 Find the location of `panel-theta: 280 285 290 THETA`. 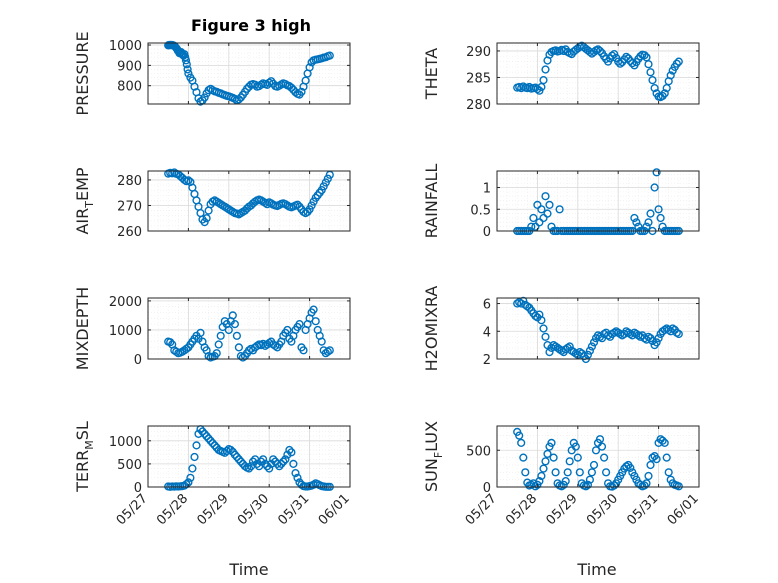

panel-theta: 280 285 290 THETA is located at coordinates (561, 77).